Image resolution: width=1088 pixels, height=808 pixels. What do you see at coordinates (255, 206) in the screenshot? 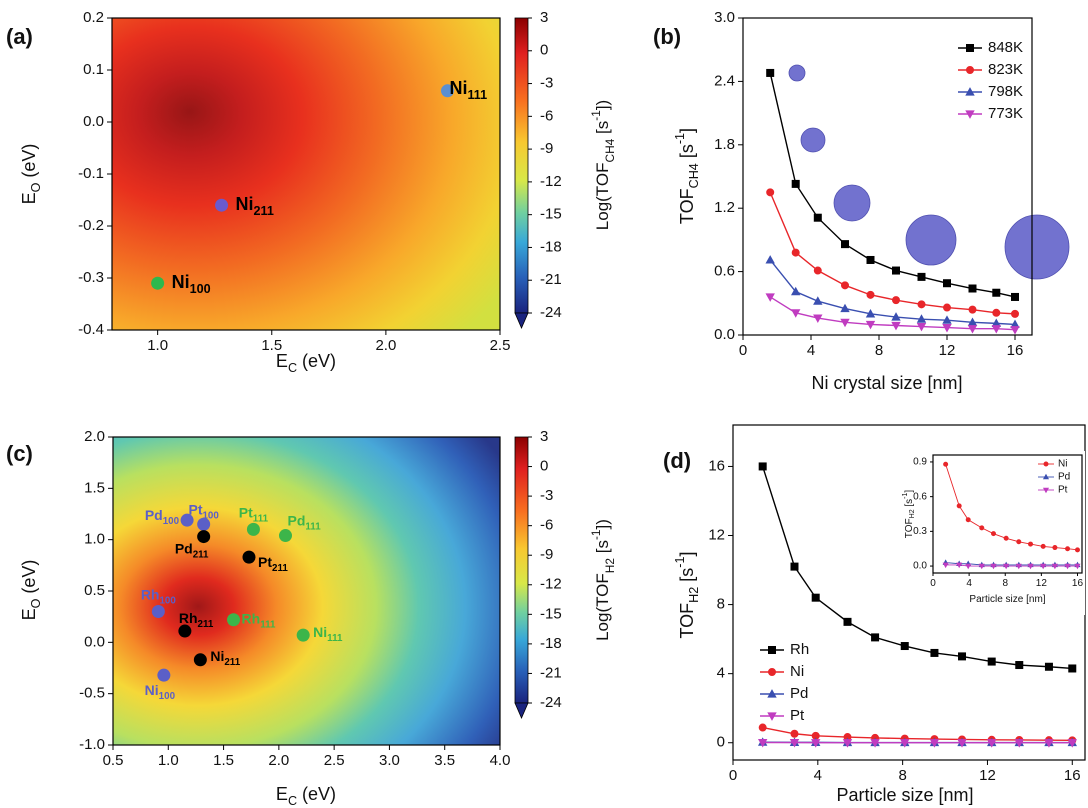
I see `point-label: Ni211` at bounding box center [255, 206].